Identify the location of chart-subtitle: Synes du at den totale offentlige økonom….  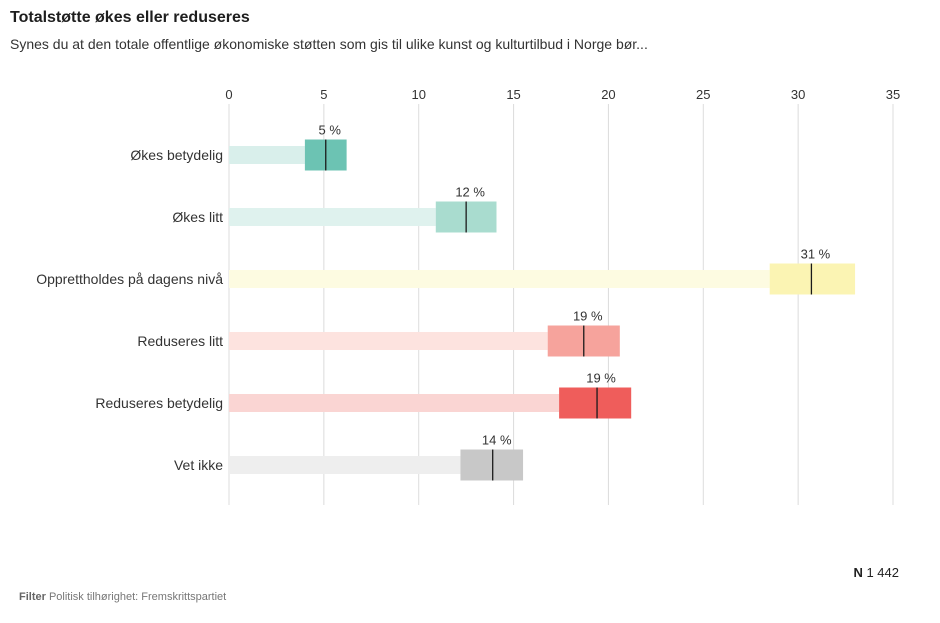
(329, 44).